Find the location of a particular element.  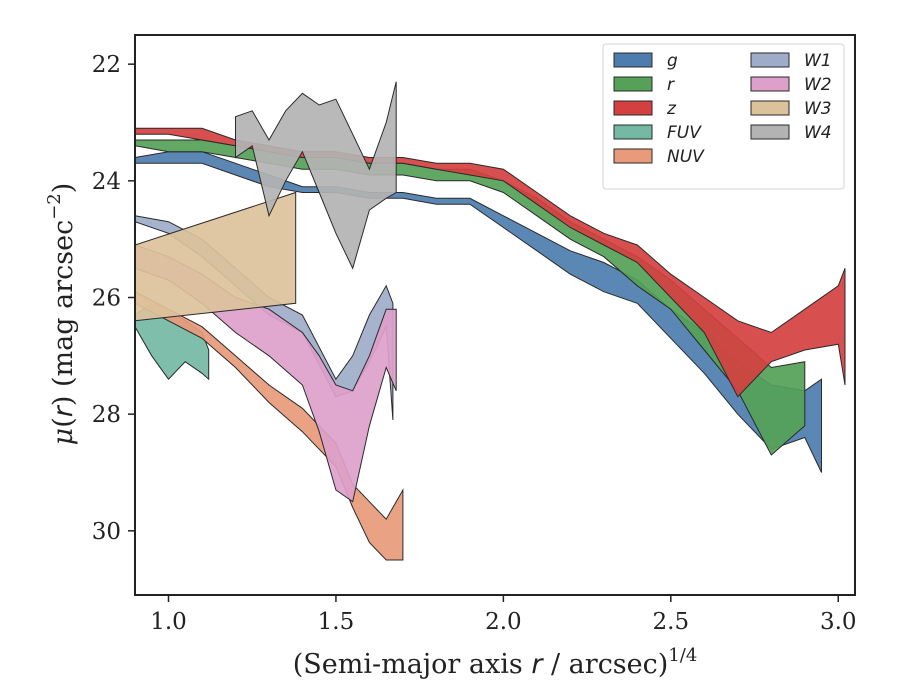

legend-label-fuv: FUV is located at coordinates (684, 133).